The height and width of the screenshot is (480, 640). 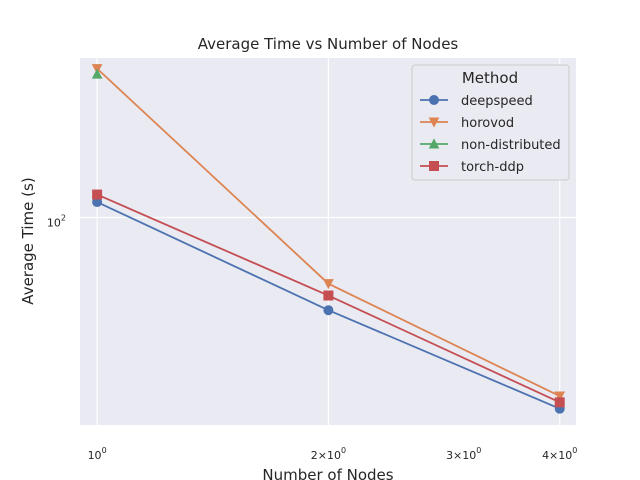 I want to click on data-point-deepspeed, so click(x=328, y=310).